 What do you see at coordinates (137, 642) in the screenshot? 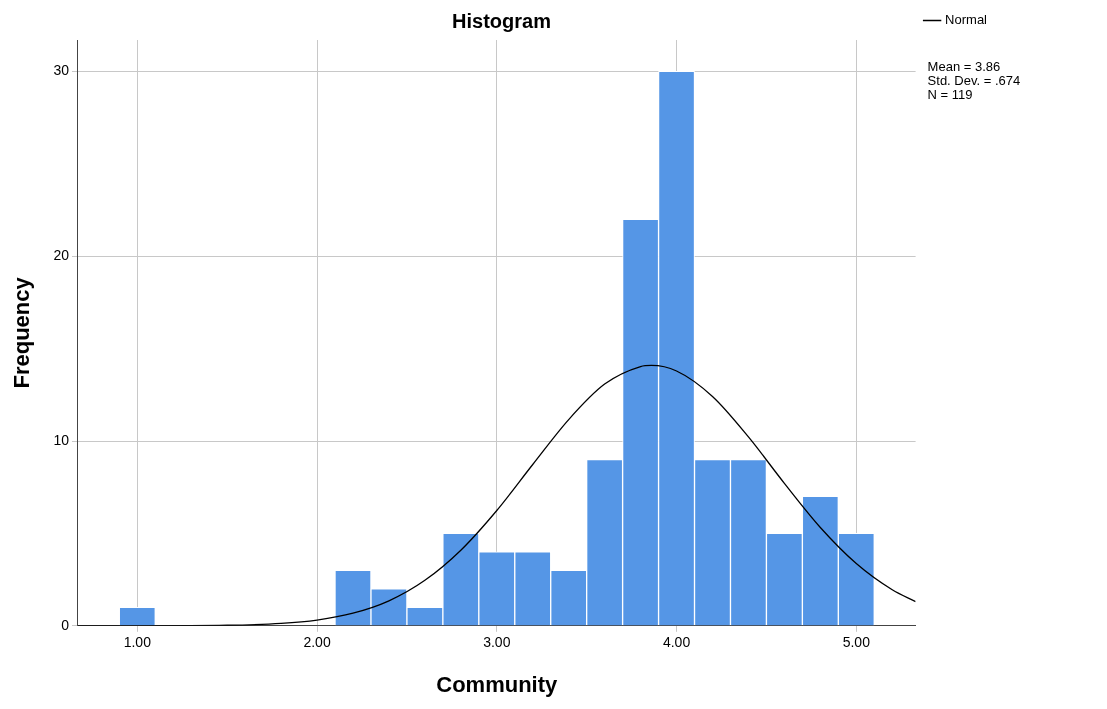
I see `x-tick-label: 1.00` at bounding box center [137, 642].